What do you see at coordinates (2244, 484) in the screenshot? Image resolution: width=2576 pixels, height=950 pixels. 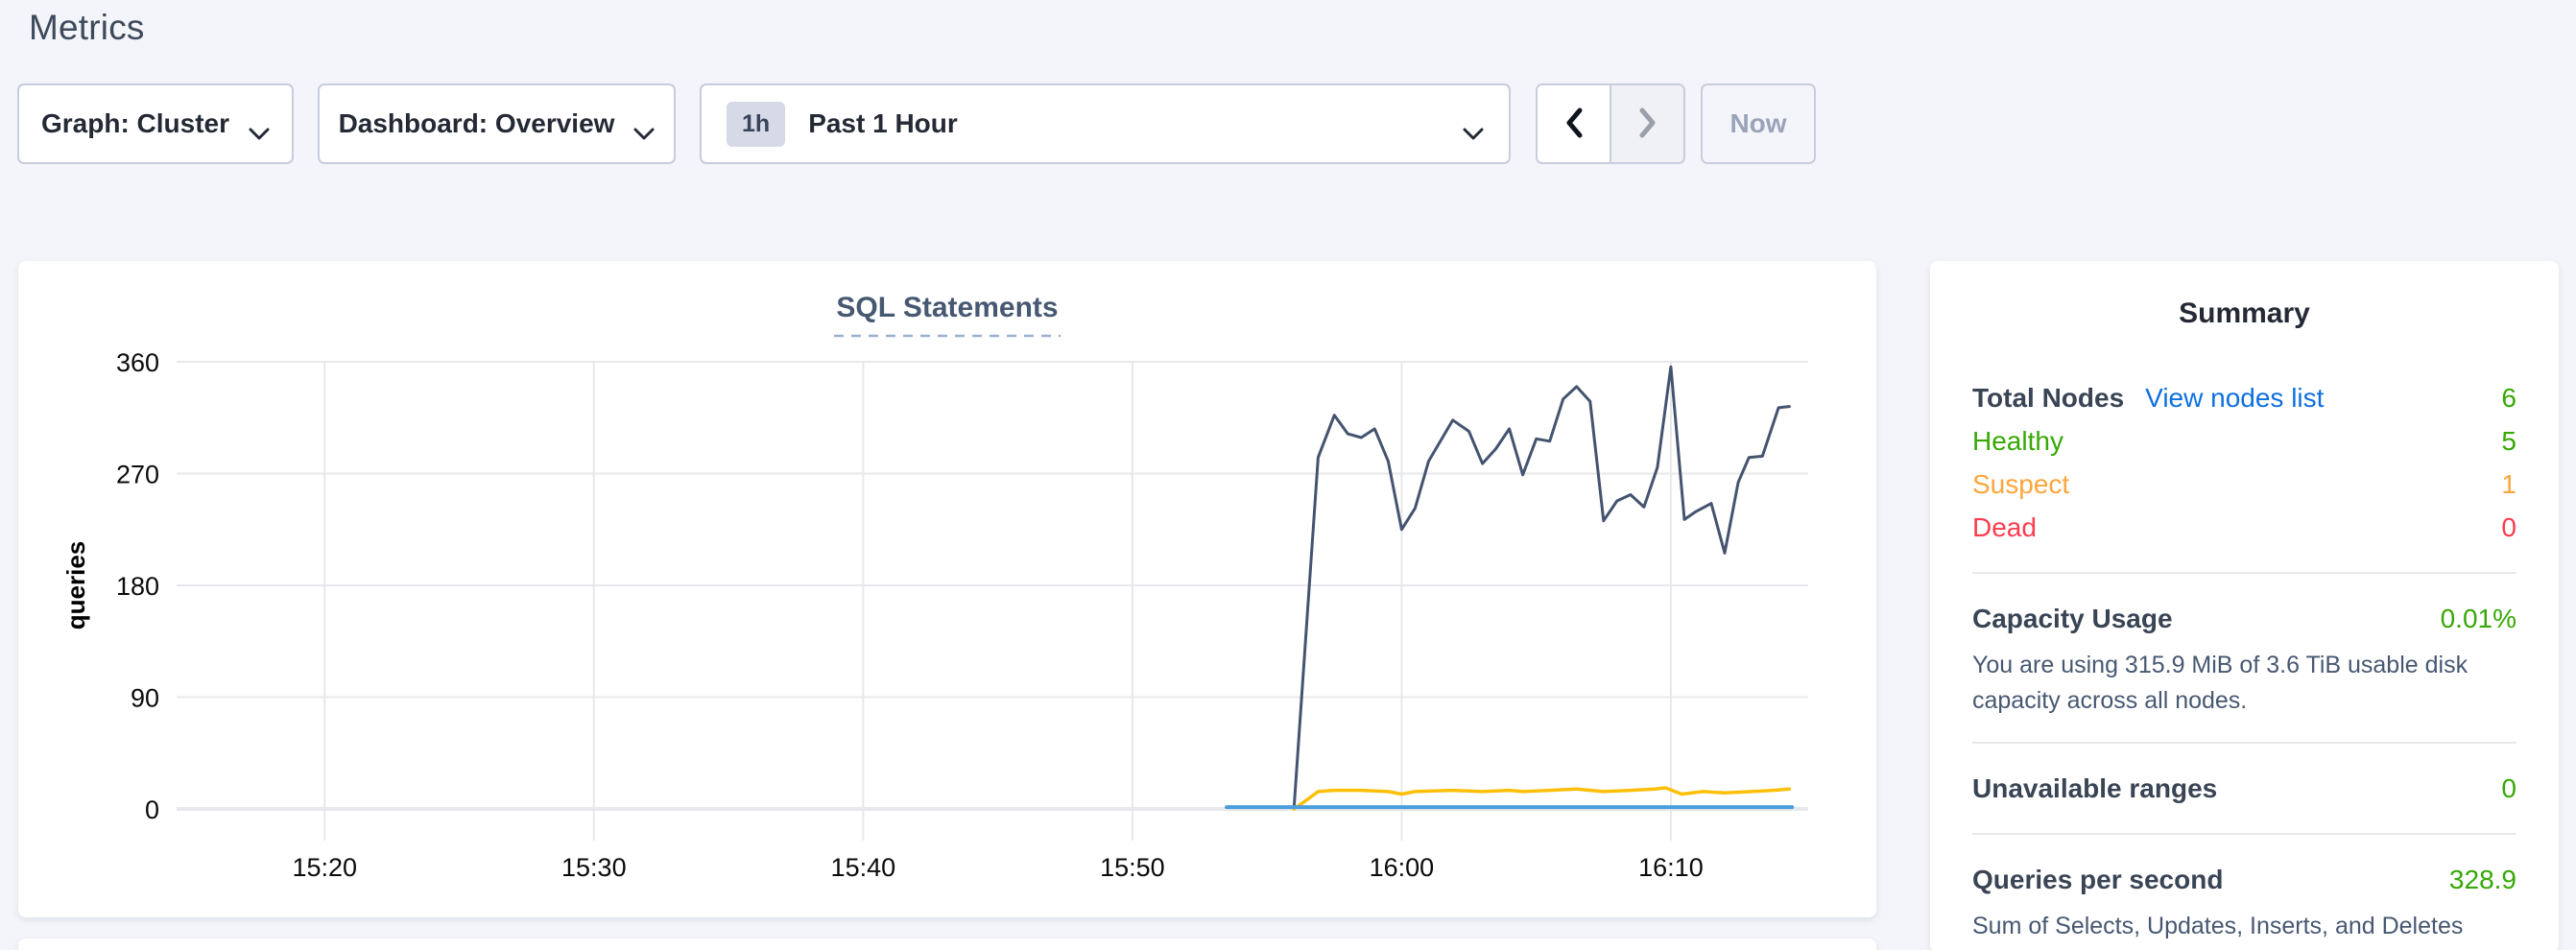 I see `summary-row: Suspect 1` at bounding box center [2244, 484].